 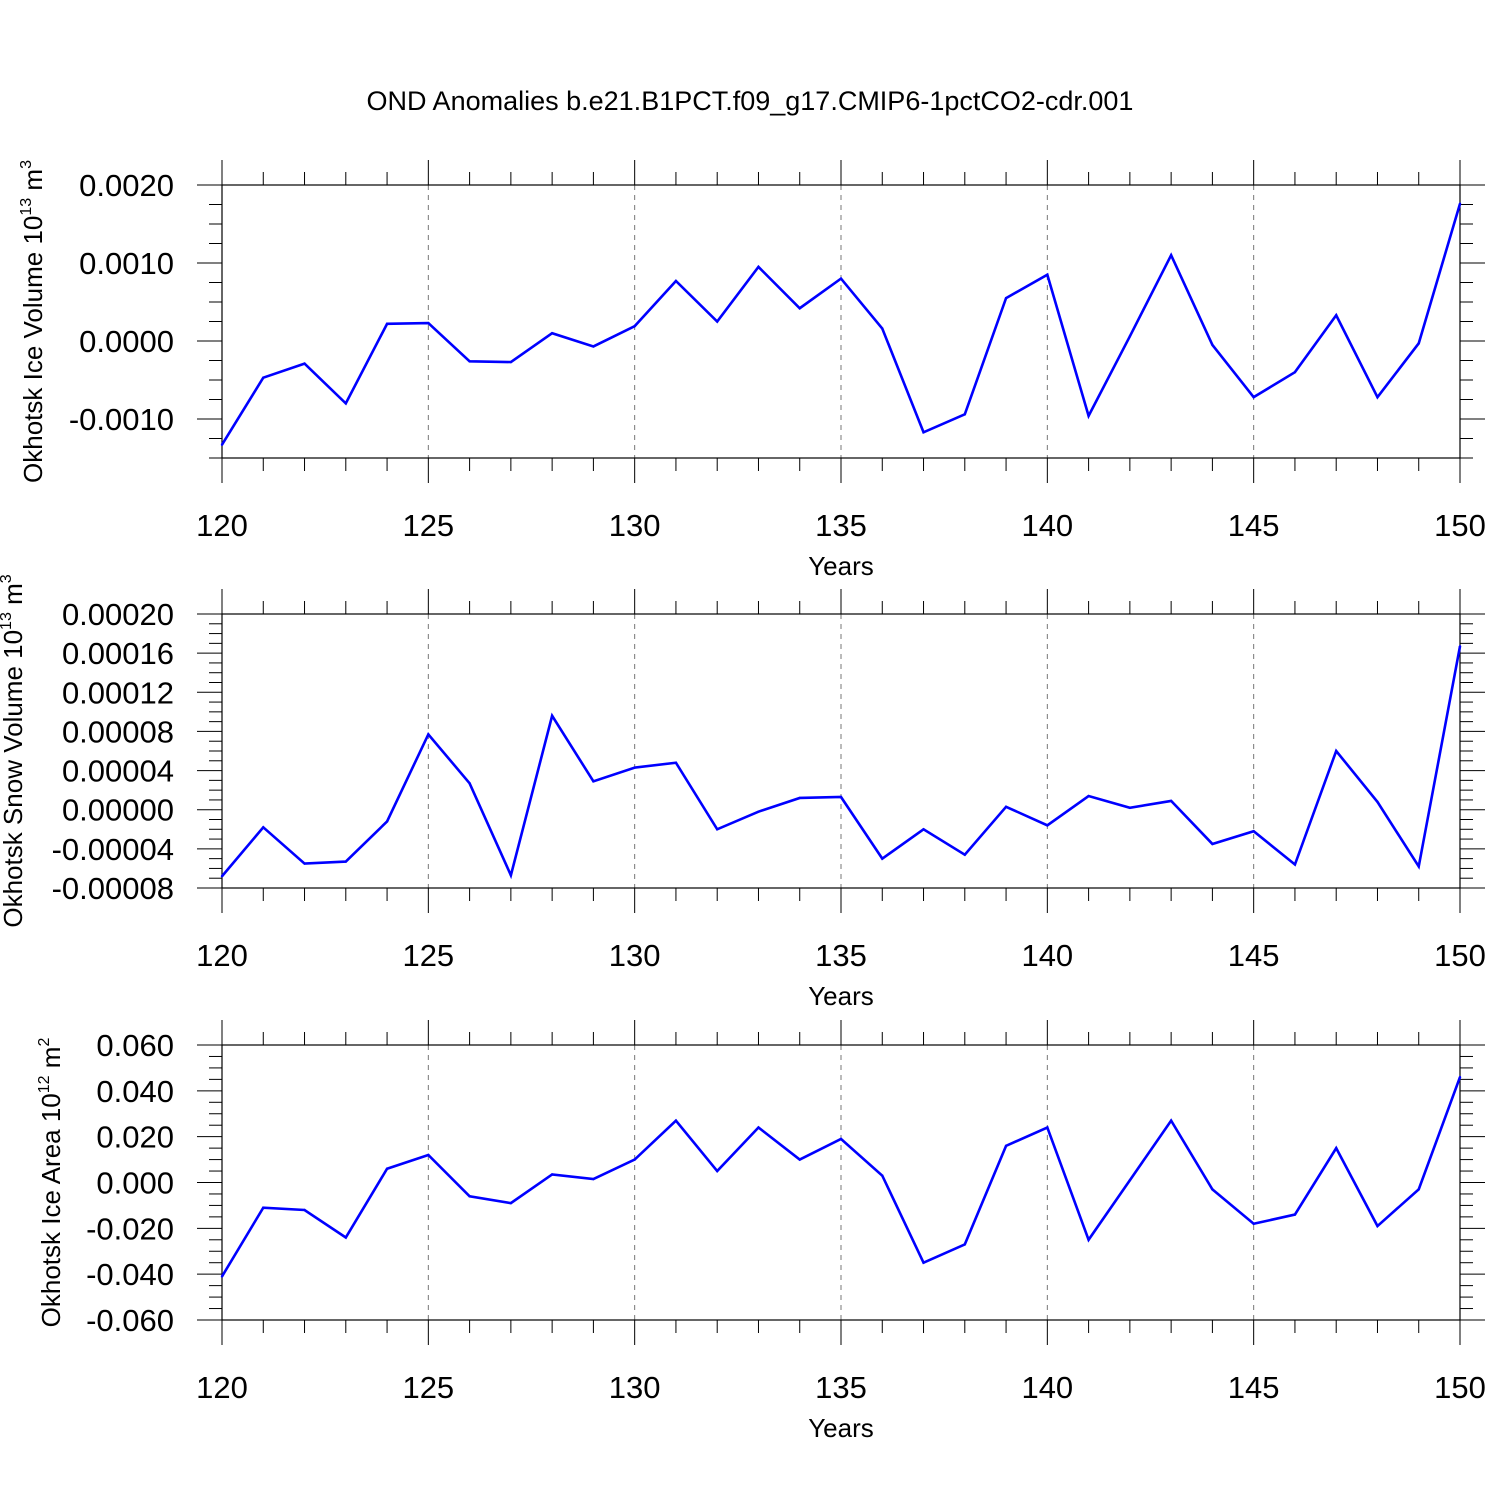 I want to click on y-axis-label: Okhotsk Snow Volume 1013 m3, so click(x=14, y=750).